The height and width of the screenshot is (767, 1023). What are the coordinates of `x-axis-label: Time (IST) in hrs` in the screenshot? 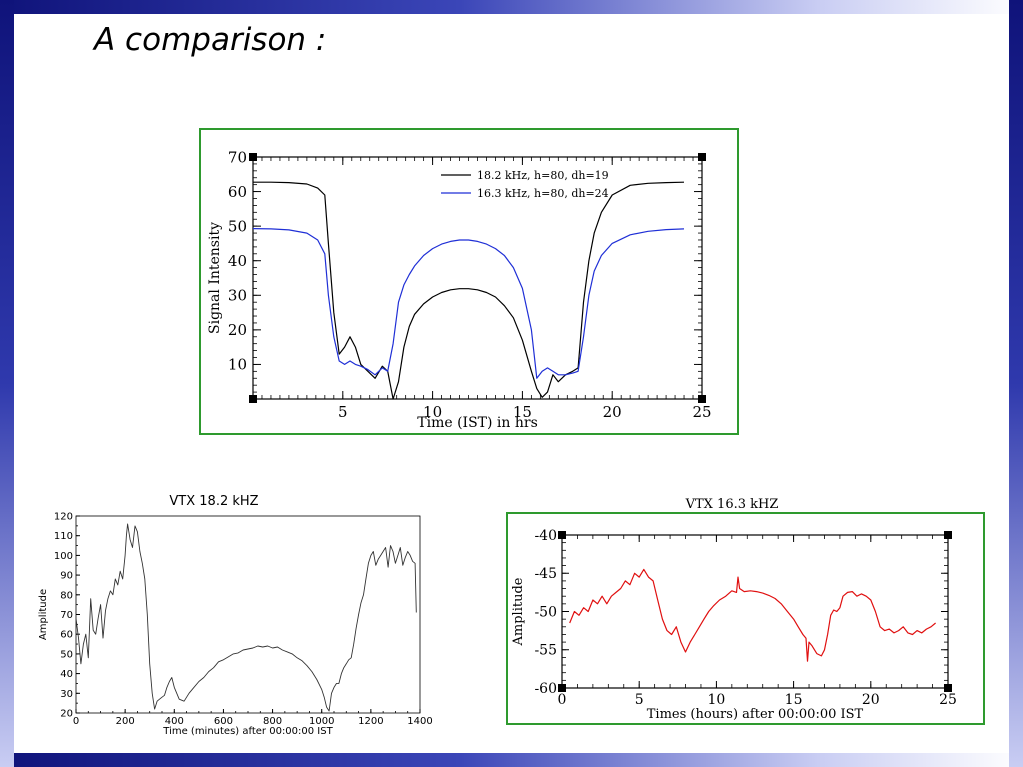 It's located at (477, 423).